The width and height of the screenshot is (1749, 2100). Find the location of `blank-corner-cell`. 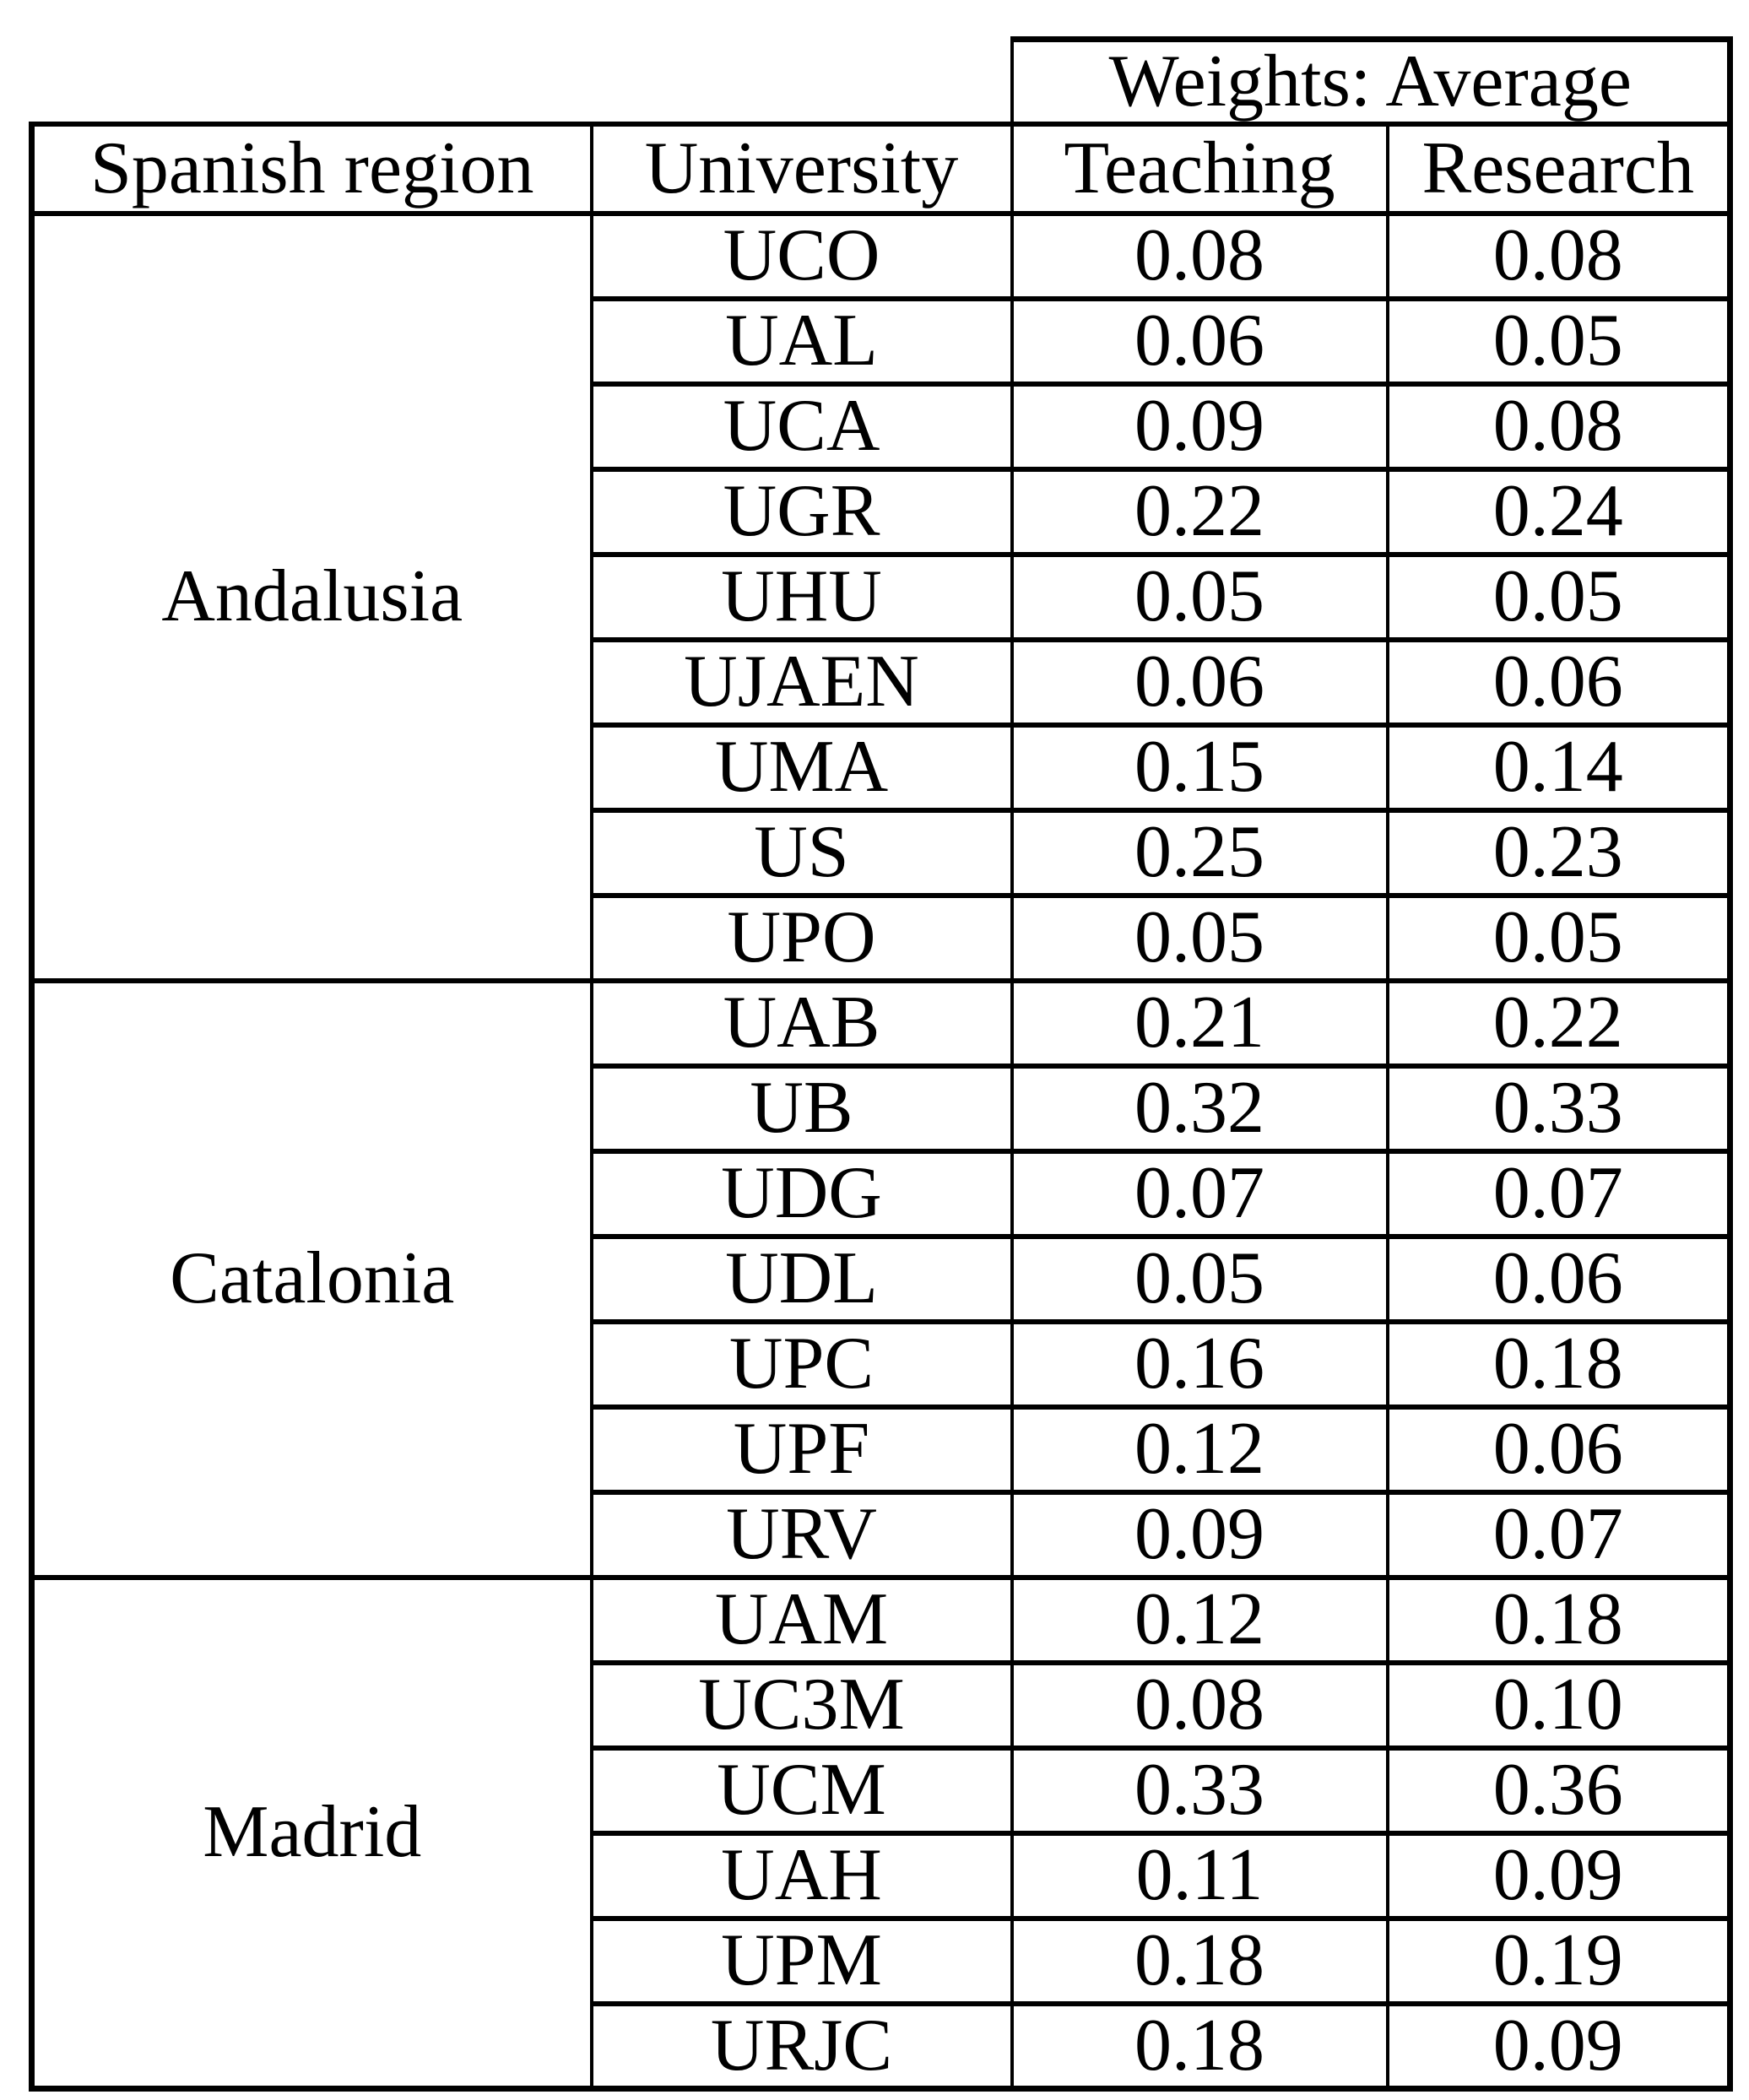

blank-corner-cell is located at coordinates (521, 83).